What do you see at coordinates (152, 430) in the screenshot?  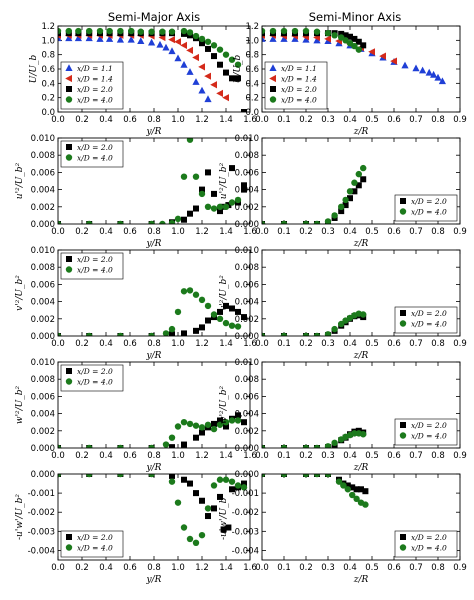 I see `points-major-ww` at bounding box center [152, 430].